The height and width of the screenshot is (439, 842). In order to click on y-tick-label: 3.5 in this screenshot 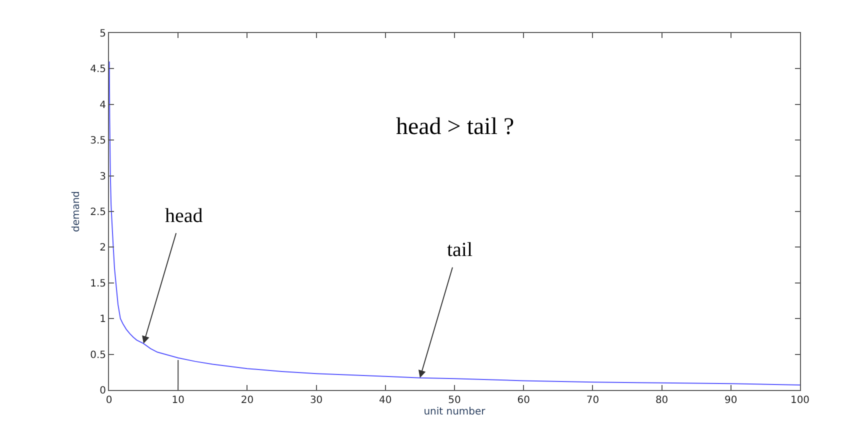, I will do `click(98, 141)`.